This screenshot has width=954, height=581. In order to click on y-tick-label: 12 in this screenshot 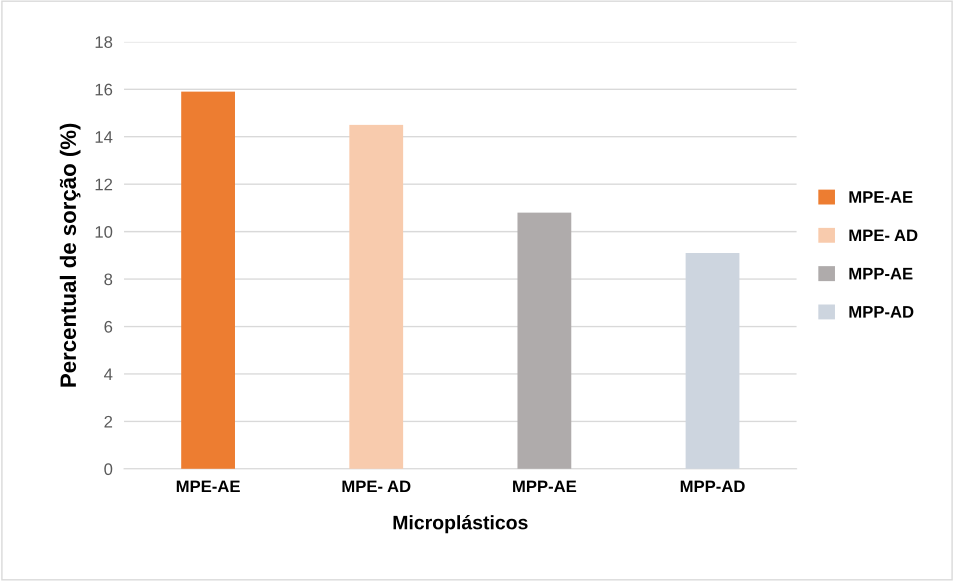, I will do `click(104, 184)`.